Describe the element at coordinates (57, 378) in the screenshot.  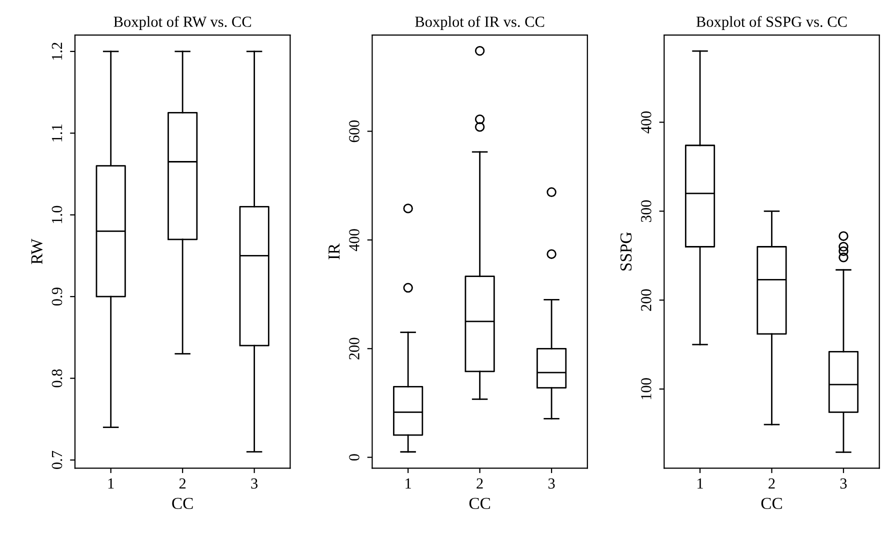
I see `y-tick-label: 0.8` at that location.